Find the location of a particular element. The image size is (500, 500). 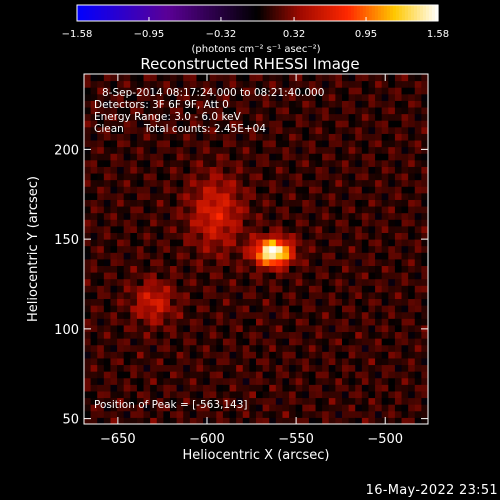

colorbar-units: (photons cm⁻² s⁻¹ asec⁻²) is located at coordinates (255, 49).